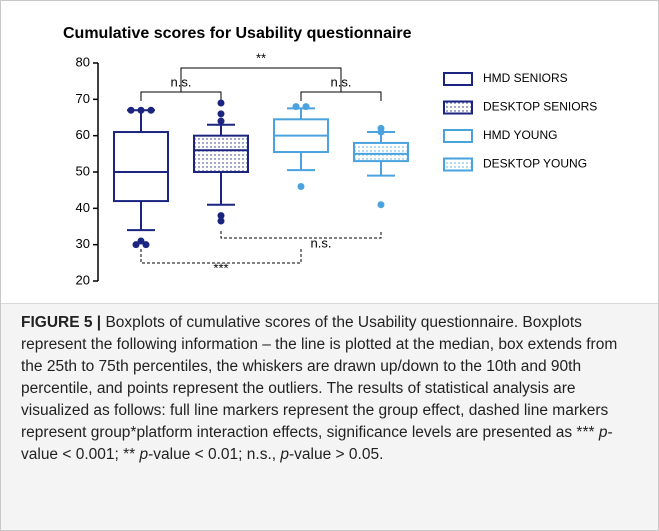 The image size is (659, 531). What do you see at coordinates (520, 135) in the screenshot?
I see `legend-label: HMD YOUNG` at bounding box center [520, 135].